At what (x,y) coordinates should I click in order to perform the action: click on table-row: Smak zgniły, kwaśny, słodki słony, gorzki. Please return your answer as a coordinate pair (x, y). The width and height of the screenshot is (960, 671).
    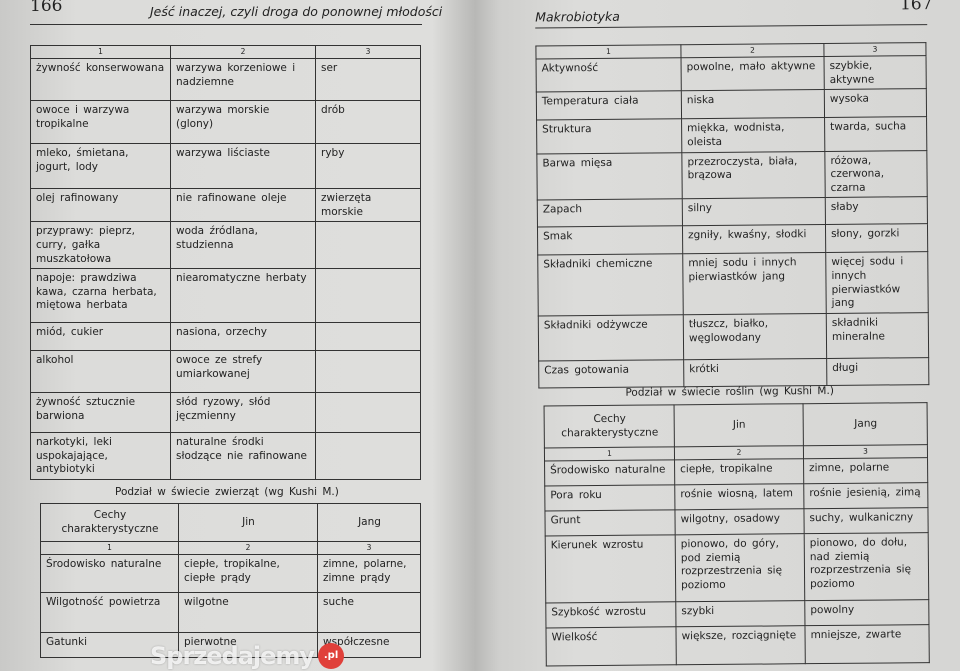
    Looking at the image, I should click on (732, 240).